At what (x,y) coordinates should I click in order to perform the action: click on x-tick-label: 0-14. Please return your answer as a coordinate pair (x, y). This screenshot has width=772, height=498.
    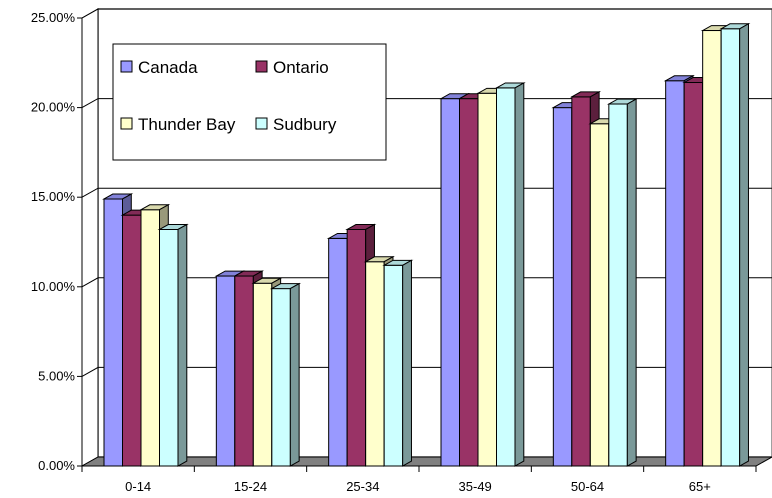
    Looking at the image, I should click on (138, 486).